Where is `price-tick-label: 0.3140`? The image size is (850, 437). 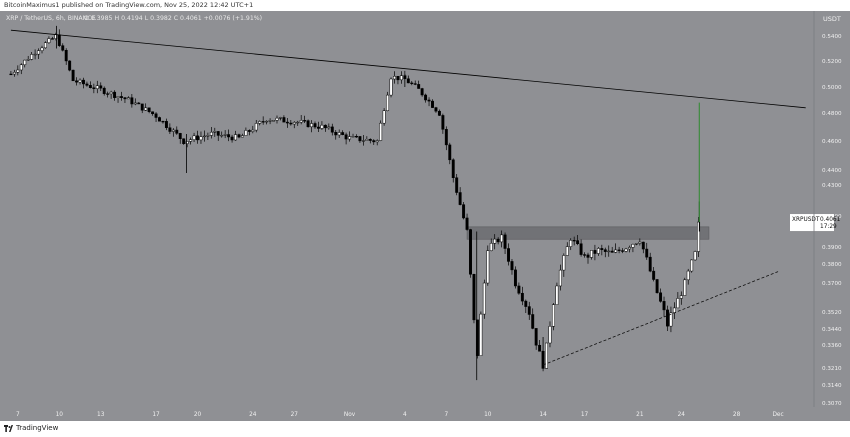
price-tick-label: 0.3140 is located at coordinates (832, 386).